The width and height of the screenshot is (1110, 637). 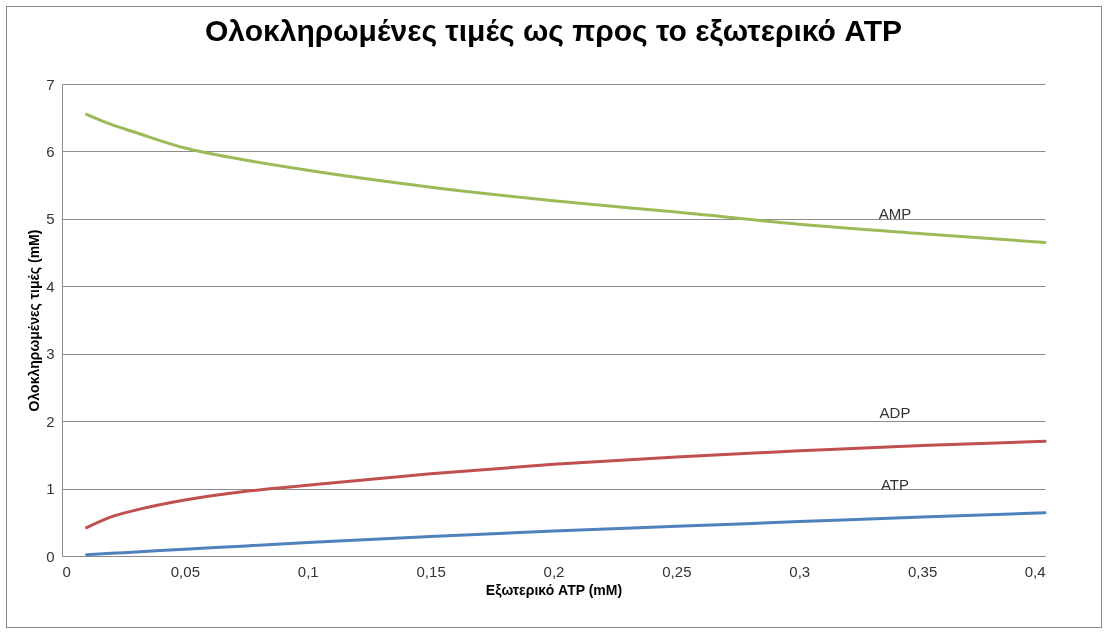 What do you see at coordinates (50, 84) in the screenshot?
I see `y-tick-label: 7` at bounding box center [50, 84].